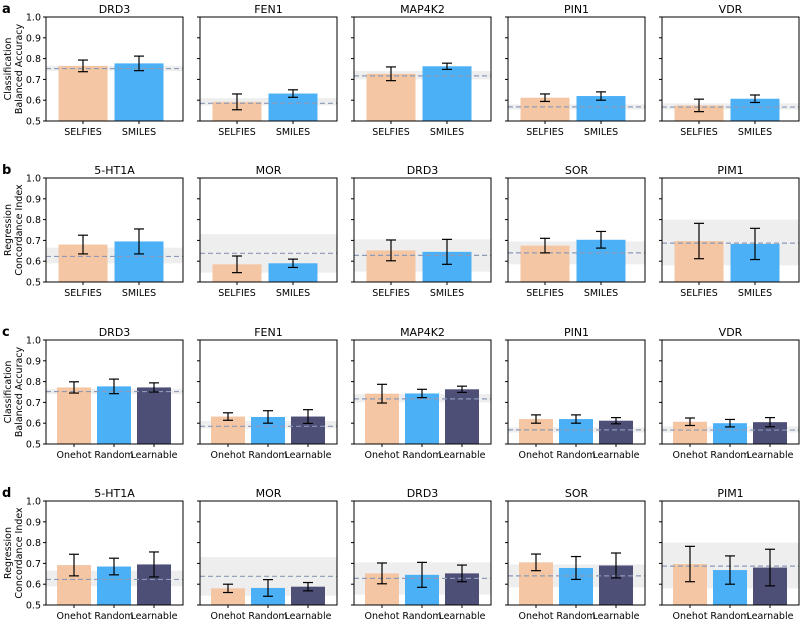 Image resolution: width=803 pixels, height=637 pixels. Describe the element at coordinates (6, 170) in the screenshot. I see `panel-letter-b: b` at that location.